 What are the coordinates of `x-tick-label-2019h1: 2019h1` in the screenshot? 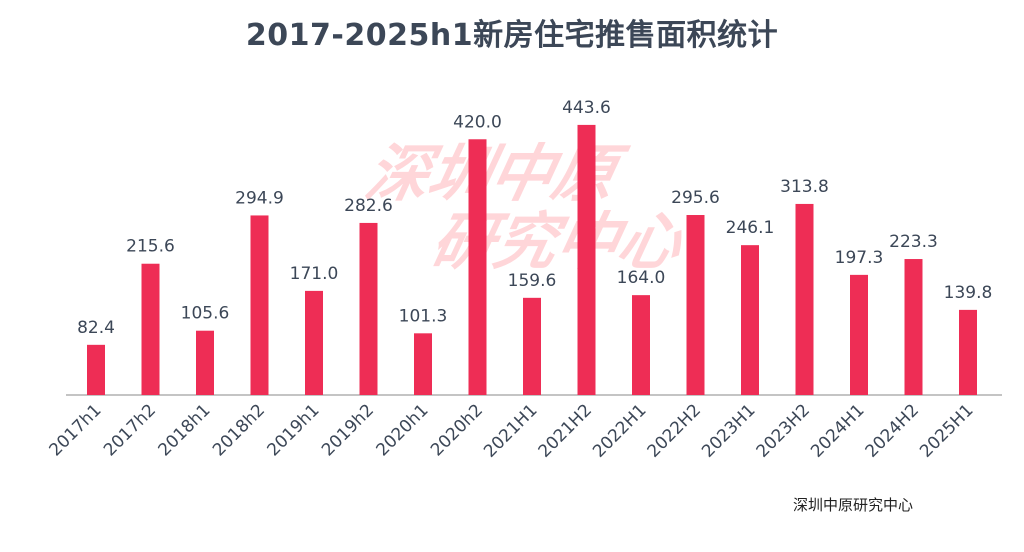 It's located at (294, 430).